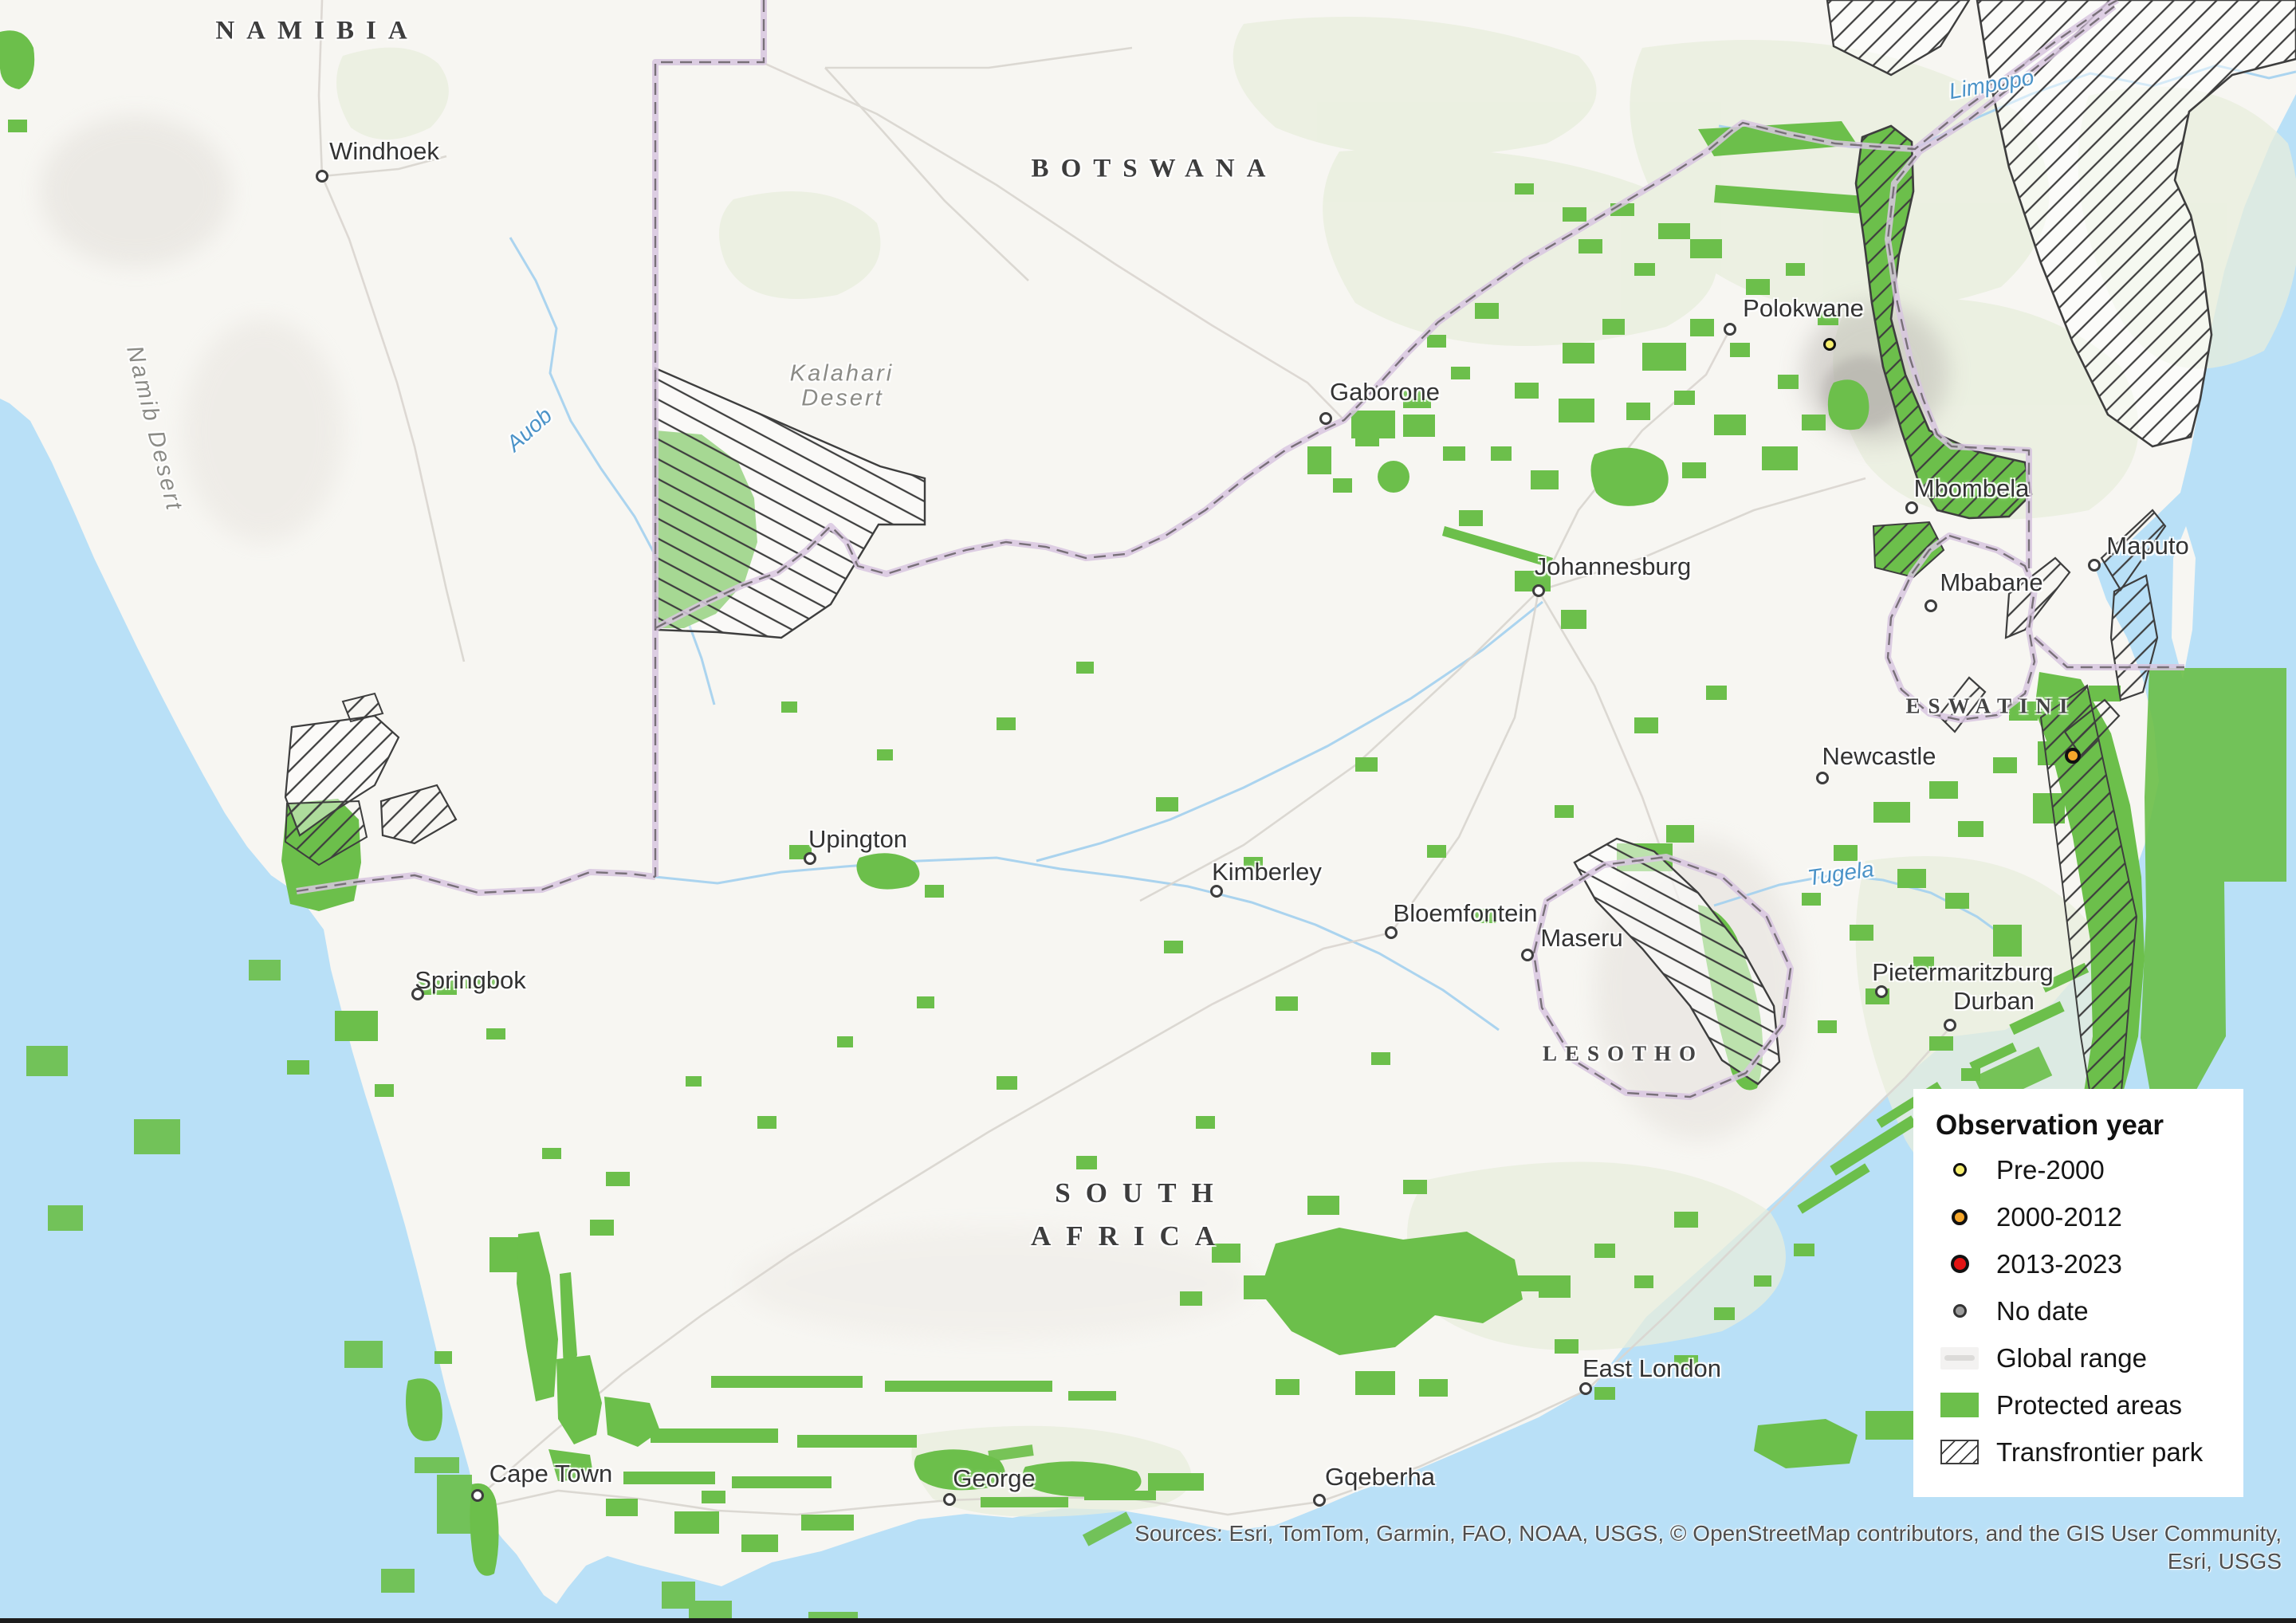  Describe the element at coordinates (2073, 756) in the screenshot. I see `observation-dot-obs-2000-2012` at that location.